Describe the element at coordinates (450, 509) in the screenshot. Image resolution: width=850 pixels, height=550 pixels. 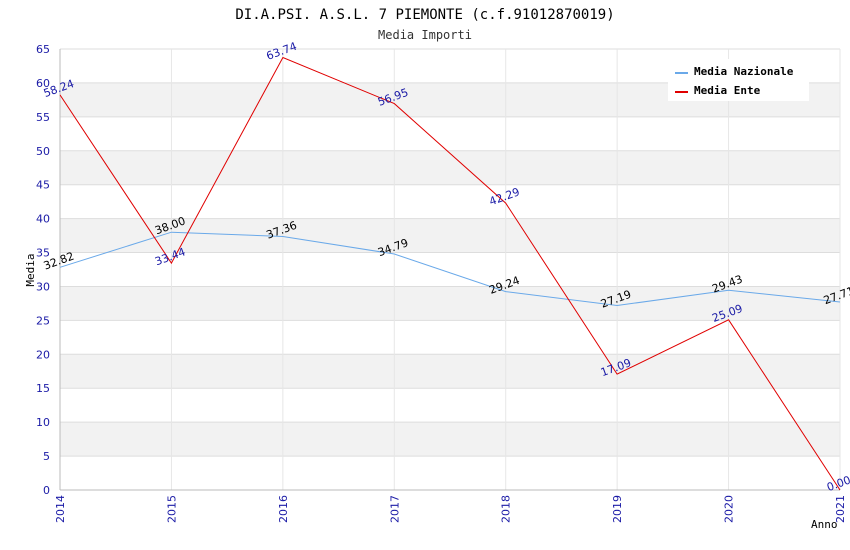
I see `x-tick-labels: 2014 2015 2016 2017 2018 2019 2020 2021` at that location.